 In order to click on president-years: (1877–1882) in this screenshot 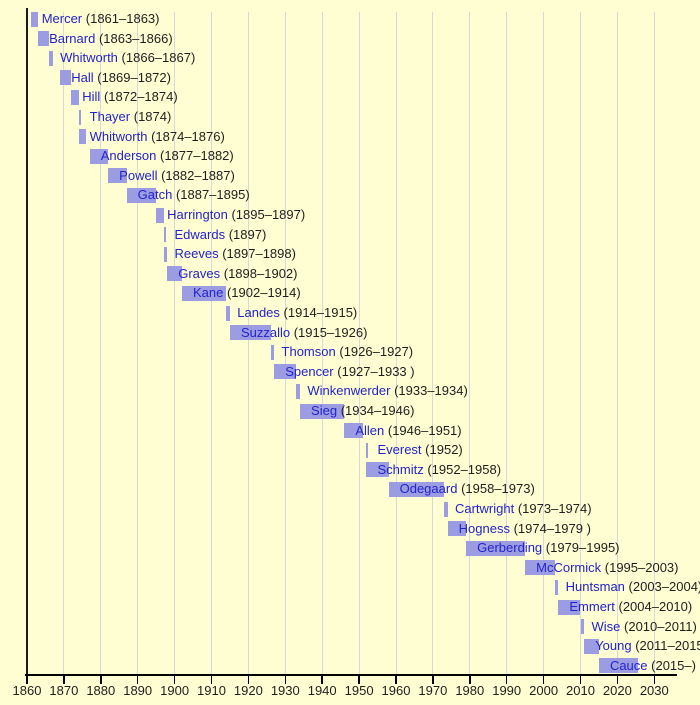, I will do `click(197, 156)`.